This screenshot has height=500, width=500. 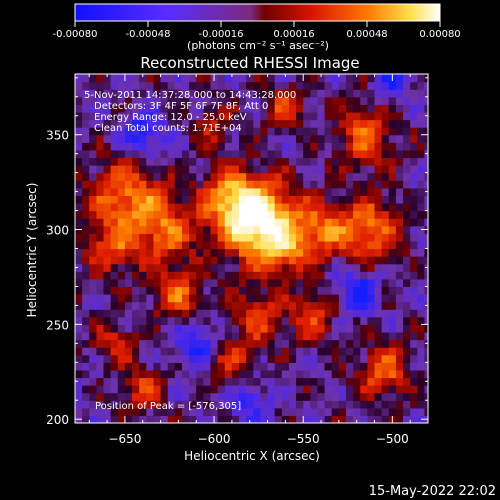 What do you see at coordinates (168, 128) in the screenshot?
I see `annotation-line: Clean Total counts: 1.71E+04` at bounding box center [168, 128].